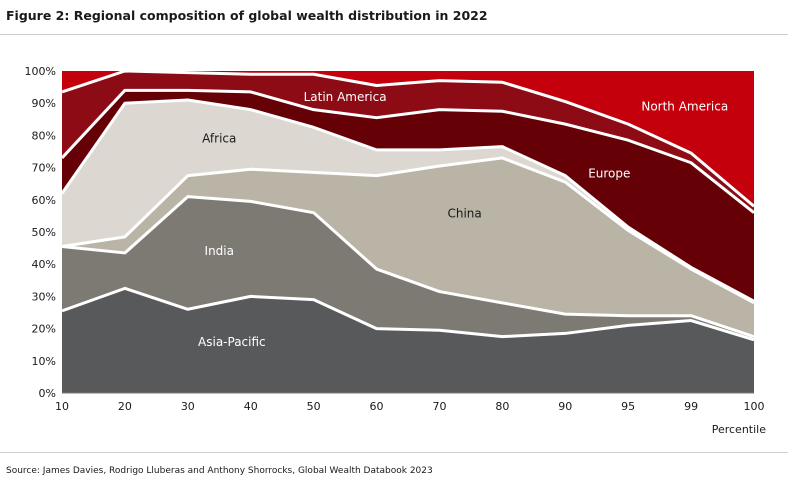 This screenshot has height=487, width=788. I want to click on y-tick-label: 50%, so click(44, 232).